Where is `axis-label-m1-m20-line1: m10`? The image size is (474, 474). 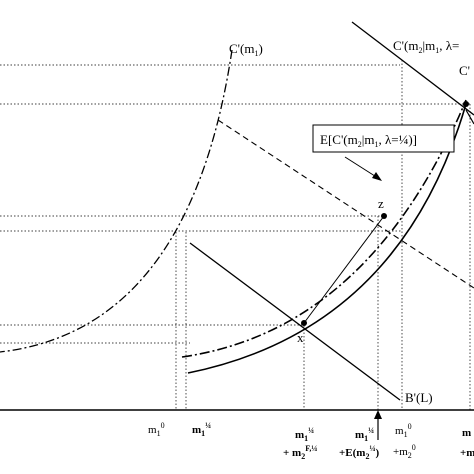 axis-label-m1-m20-line1: m10 is located at coordinates (403, 430).